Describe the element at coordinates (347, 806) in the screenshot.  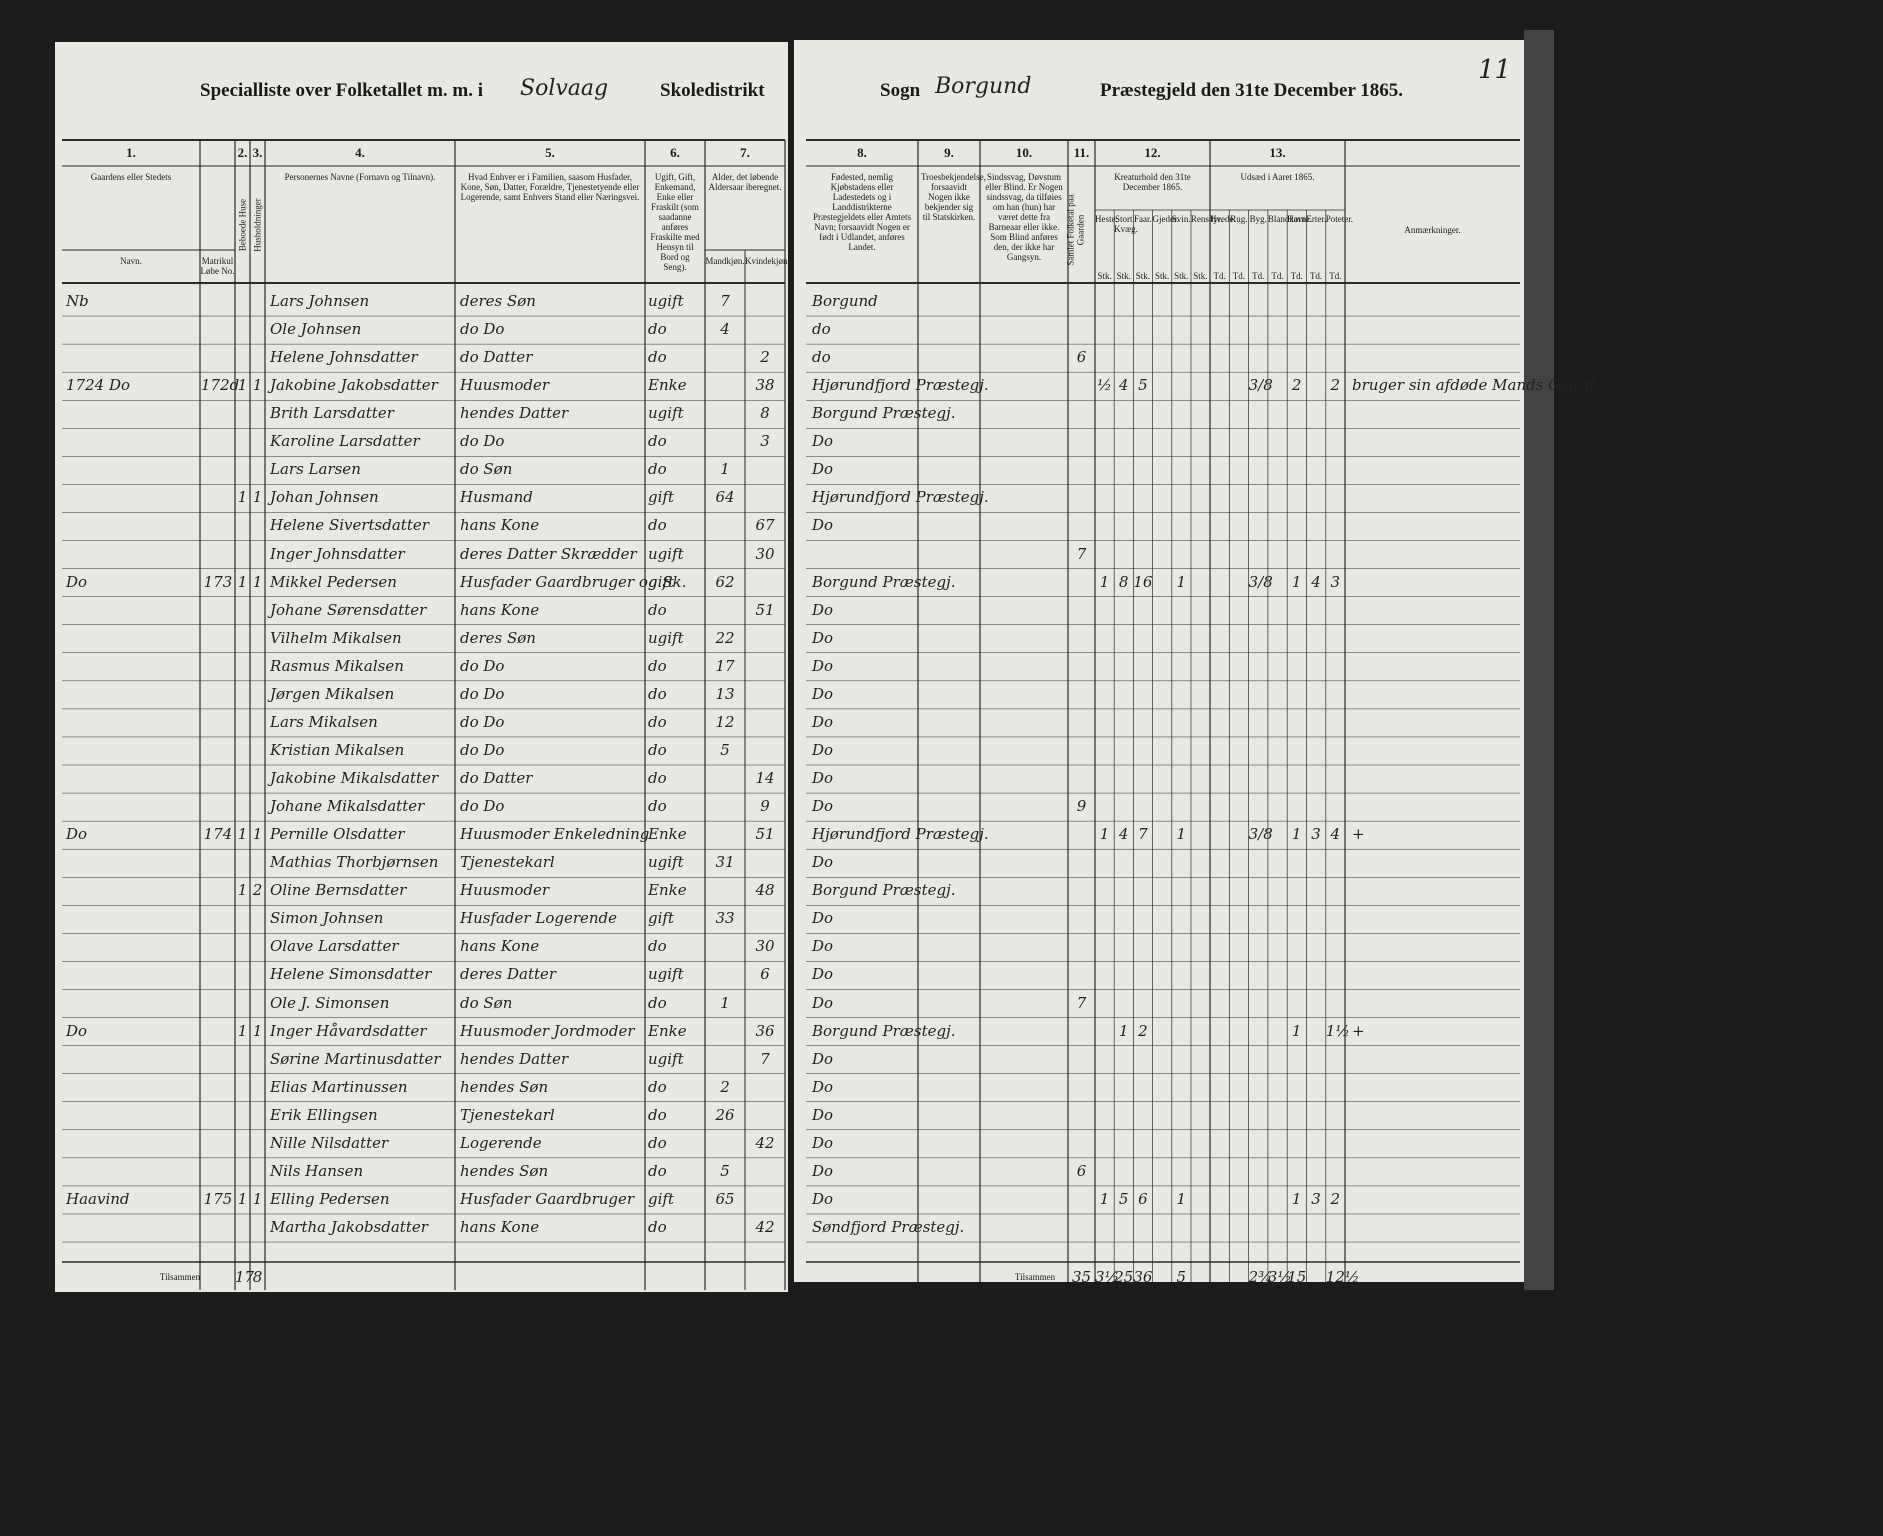
I see `cell-name: Johane Mikalsdatter` at that location.